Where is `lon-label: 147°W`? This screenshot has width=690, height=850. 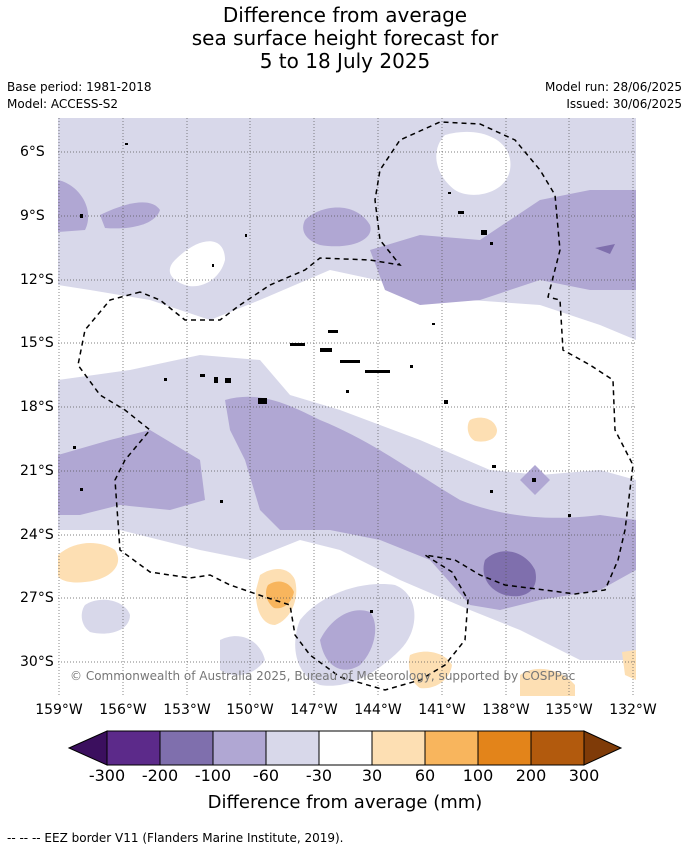 lon-label: 147°W is located at coordinates (314, 710).